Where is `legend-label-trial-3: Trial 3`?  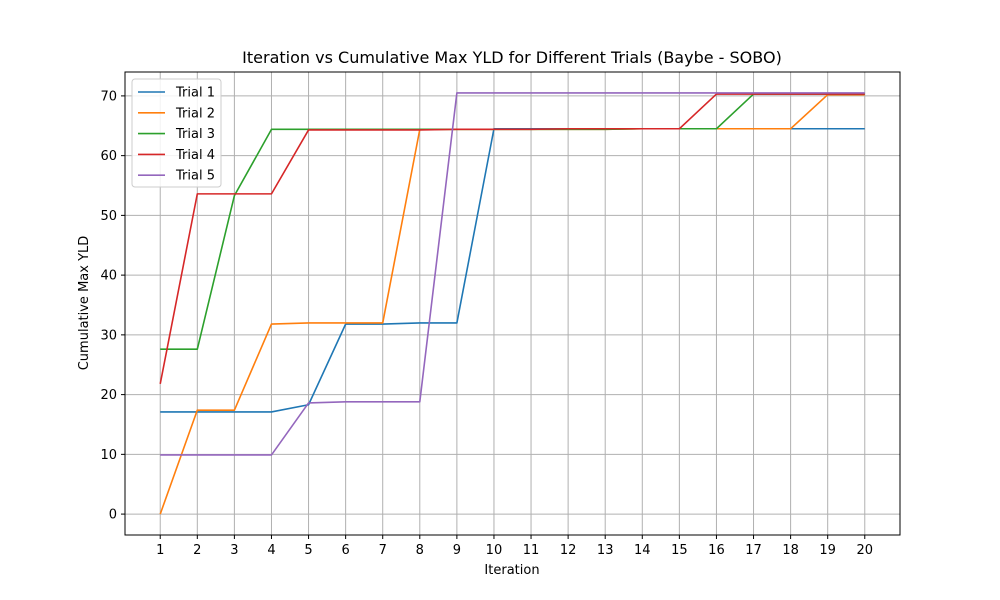
legend-label-trial-3: Trial 3 is located at coordinates (195, 134).